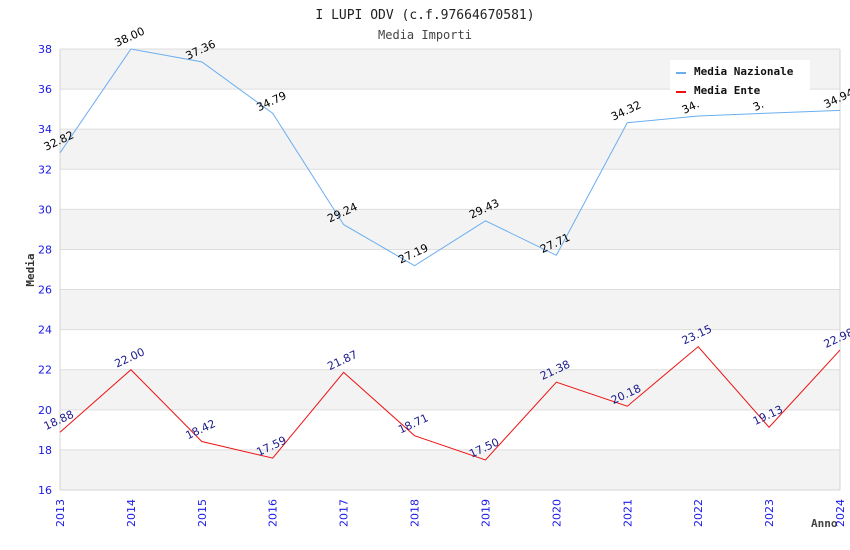 The height and width of the screenshot is (550, 850). I want to click on y-tick-label: 34, so click(45, 129).